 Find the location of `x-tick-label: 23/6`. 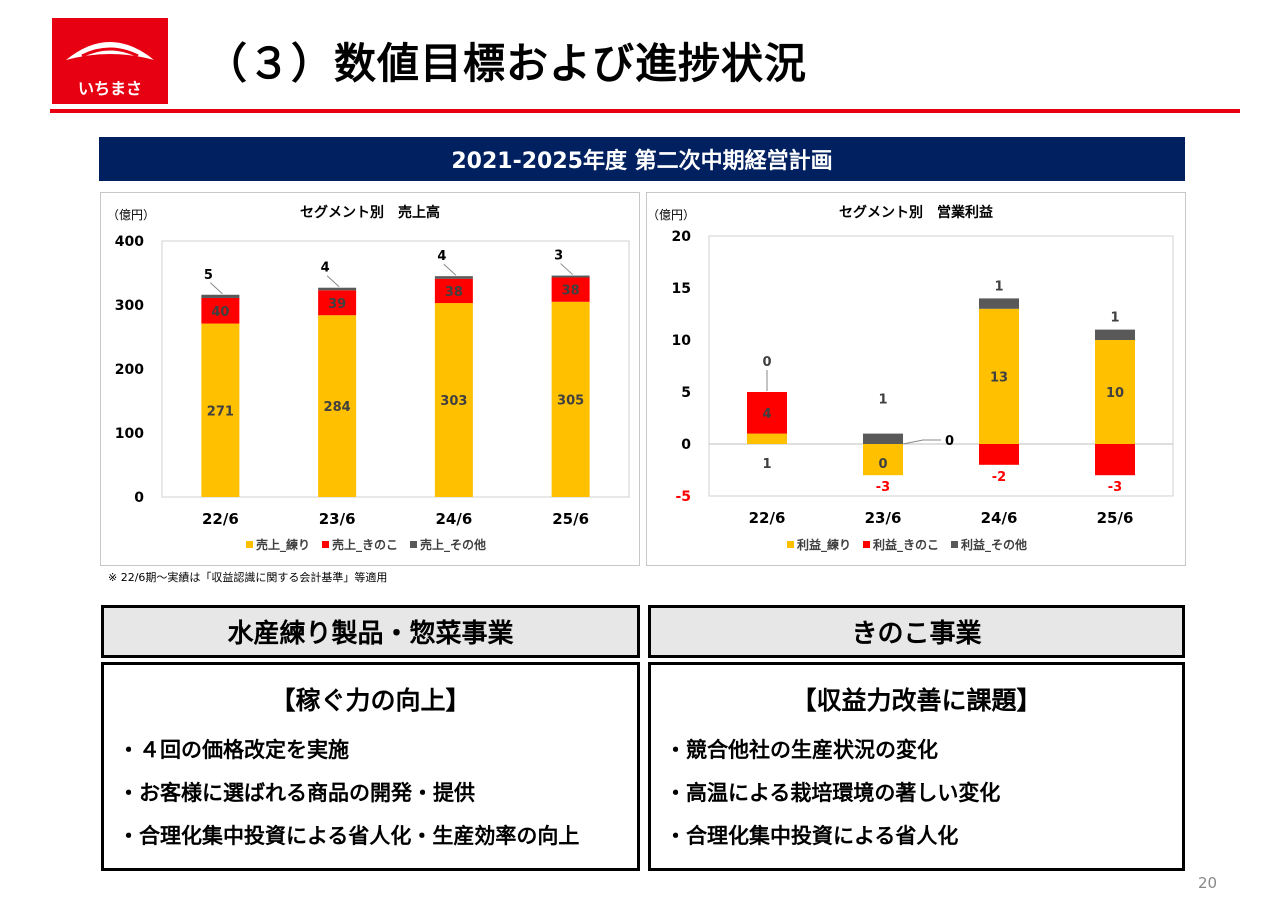

x-tick-label: 23/6 is located at coordinates (883, 518).